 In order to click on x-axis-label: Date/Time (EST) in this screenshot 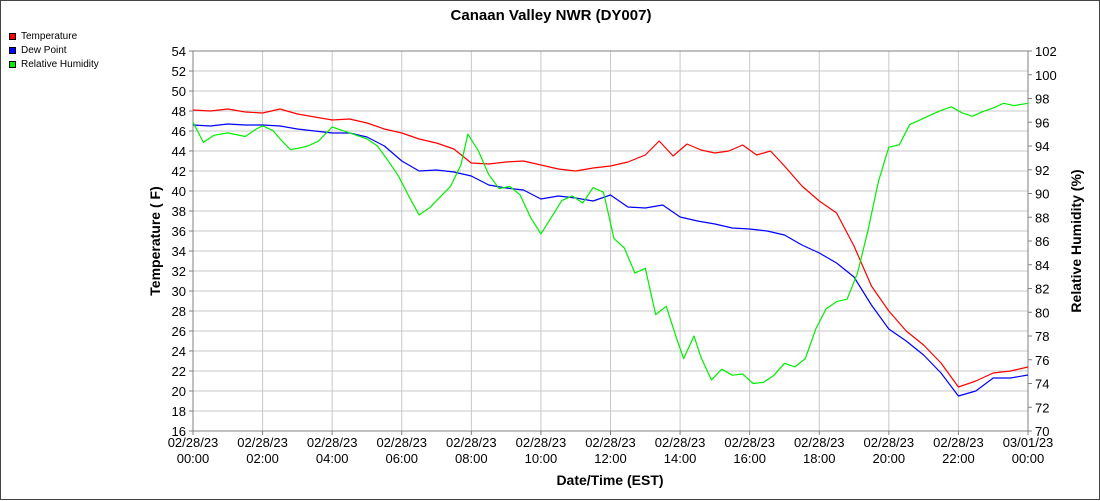, I will do `click(609, 480)`.